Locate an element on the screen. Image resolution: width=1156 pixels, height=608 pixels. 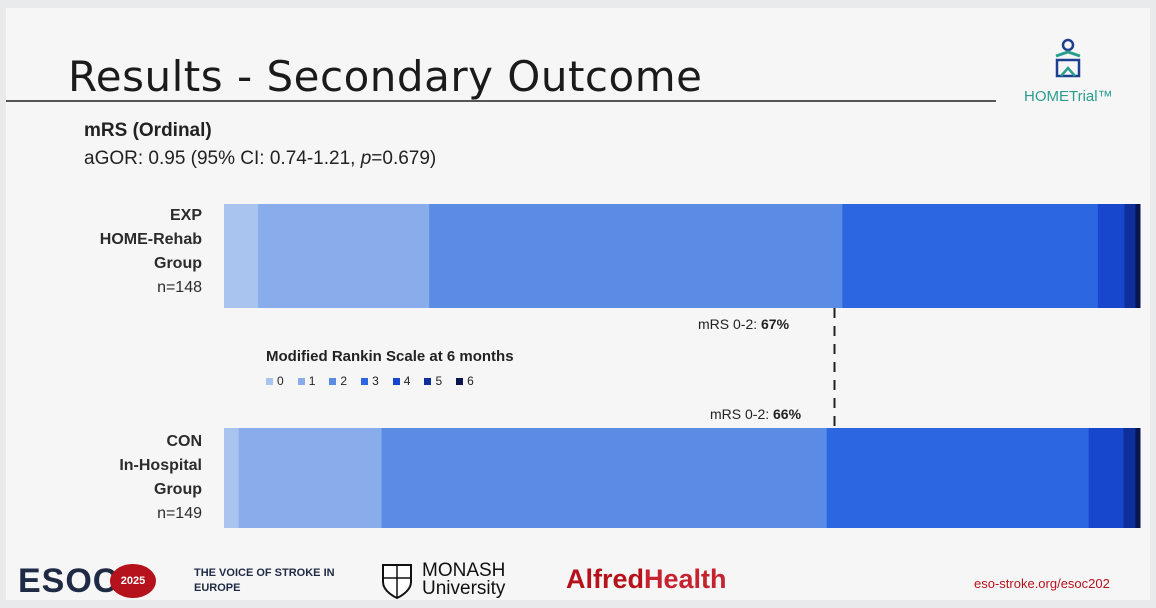
monash-line2: University is located at coordinates (464, 588).